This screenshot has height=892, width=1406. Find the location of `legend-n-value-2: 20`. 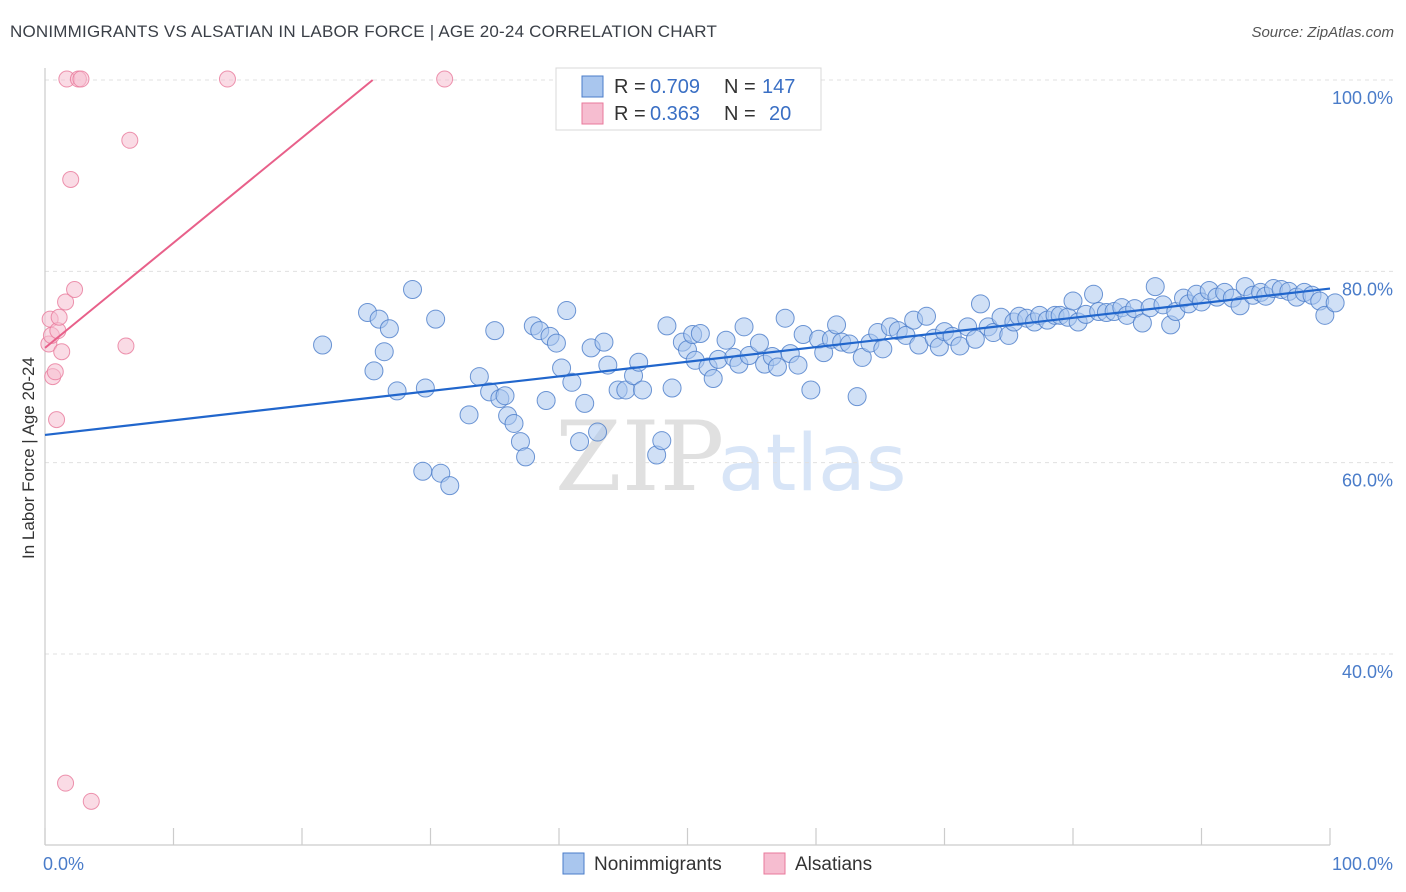

legend-n-value-2: 20 is located at coordinates (780, 114).